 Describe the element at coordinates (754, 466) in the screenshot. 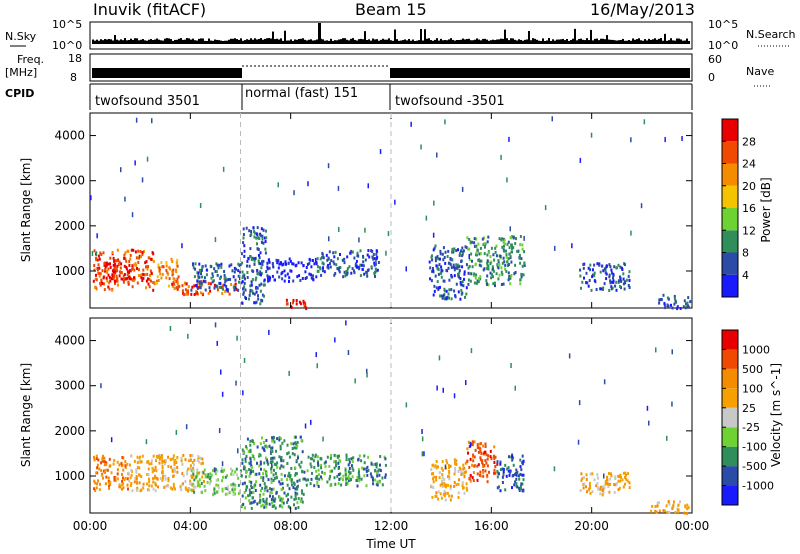

I see `velocity-bar-tick-label: -500` at that location.